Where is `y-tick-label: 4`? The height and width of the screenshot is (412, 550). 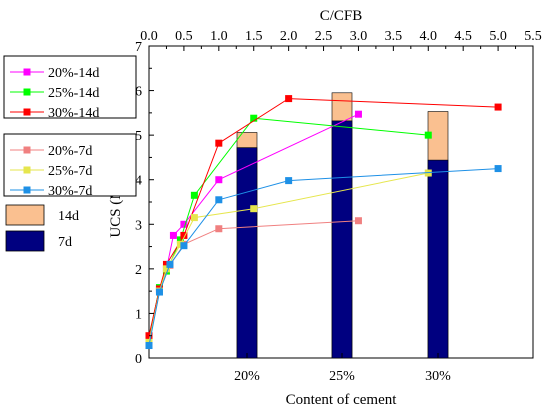 y-tick-label: 4 is located at coordinates (138, 181).